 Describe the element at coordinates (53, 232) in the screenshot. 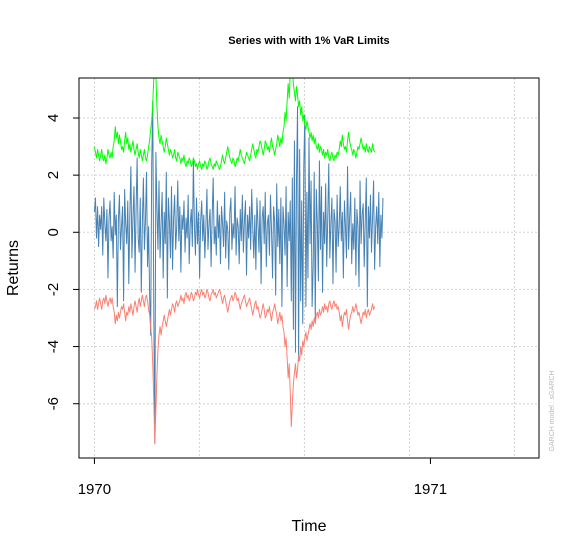

I see `y-tick-label: 0` at that location.